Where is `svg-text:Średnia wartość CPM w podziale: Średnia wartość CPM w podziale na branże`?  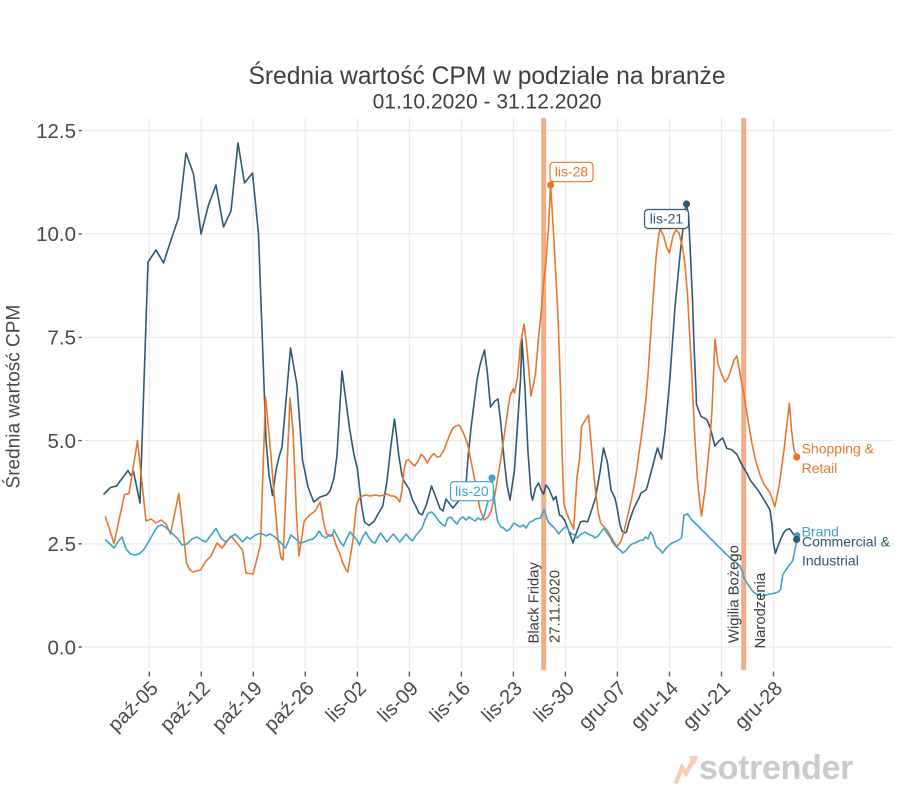
svg-text:Średnia wartość CPM w podziale: Średnia wartość CPM w podziale na branże is located at coordinates (486, 76).